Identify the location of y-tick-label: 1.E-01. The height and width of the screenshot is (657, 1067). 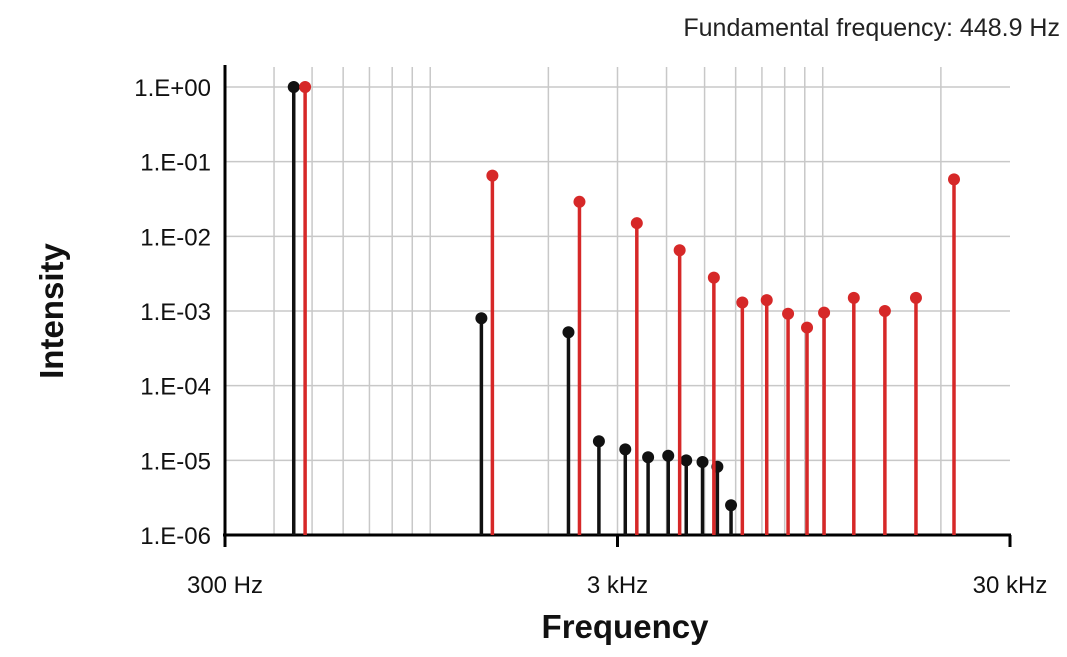
(175, 163).